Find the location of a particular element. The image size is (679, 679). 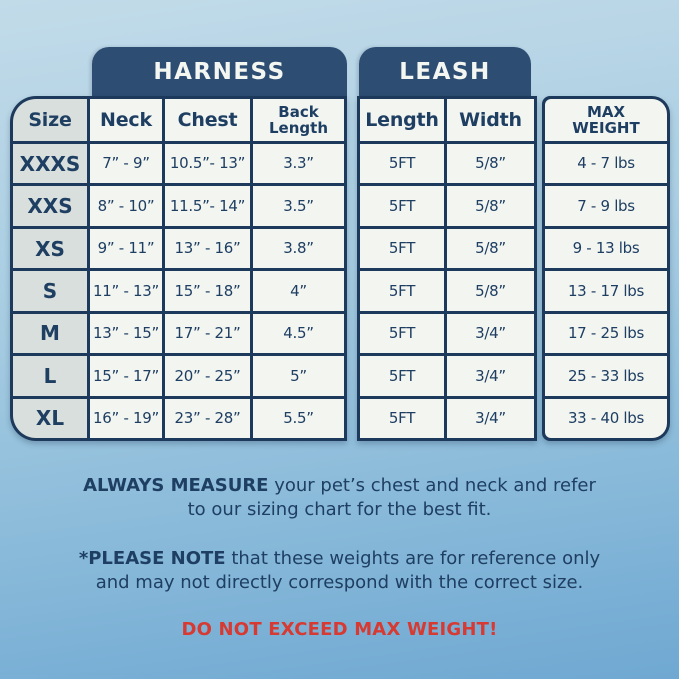

back-length-value: 3.8” is located at coordinates (298, 248).